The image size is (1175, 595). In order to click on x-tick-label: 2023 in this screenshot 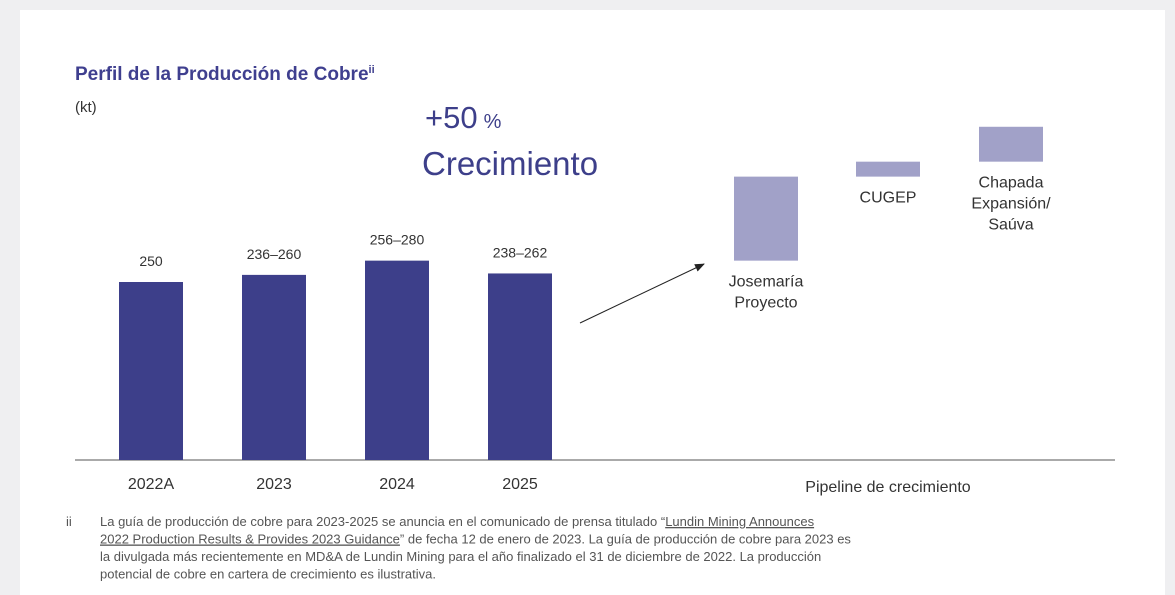, I will do `click(274, 484)`.